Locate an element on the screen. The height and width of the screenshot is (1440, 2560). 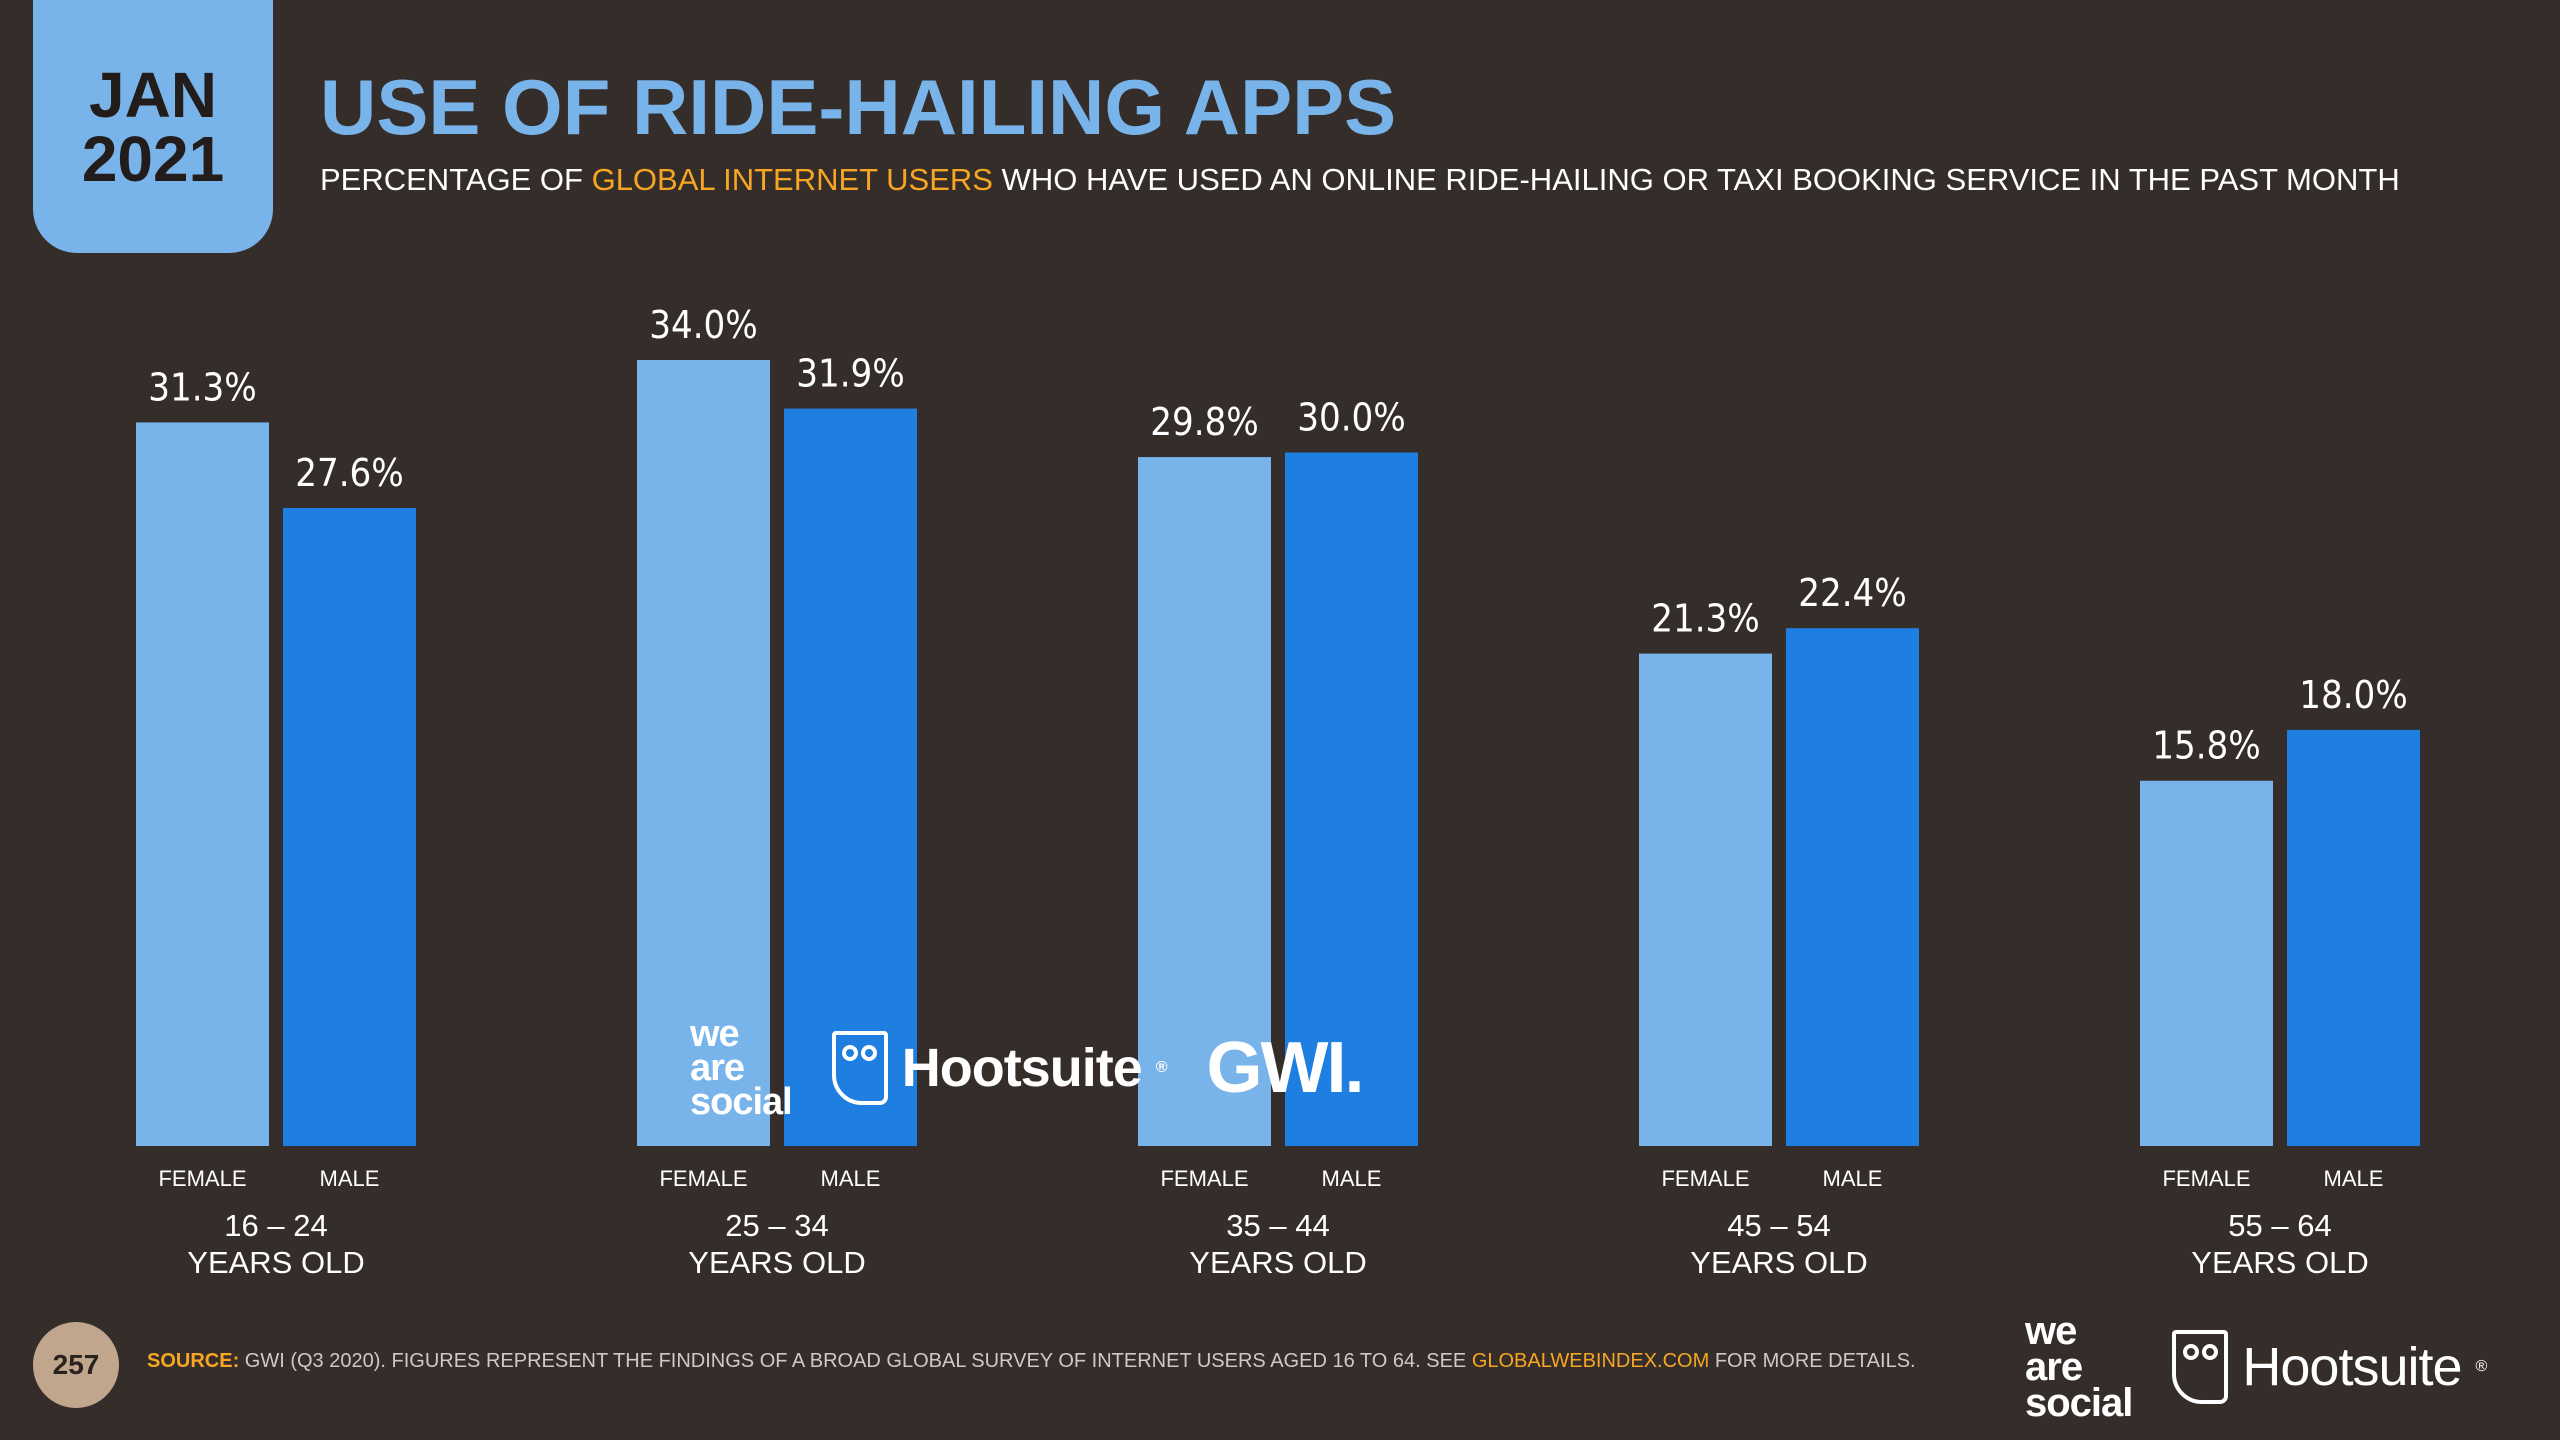
date-badge: JAN 2021 is located at coordinates (153, 126).